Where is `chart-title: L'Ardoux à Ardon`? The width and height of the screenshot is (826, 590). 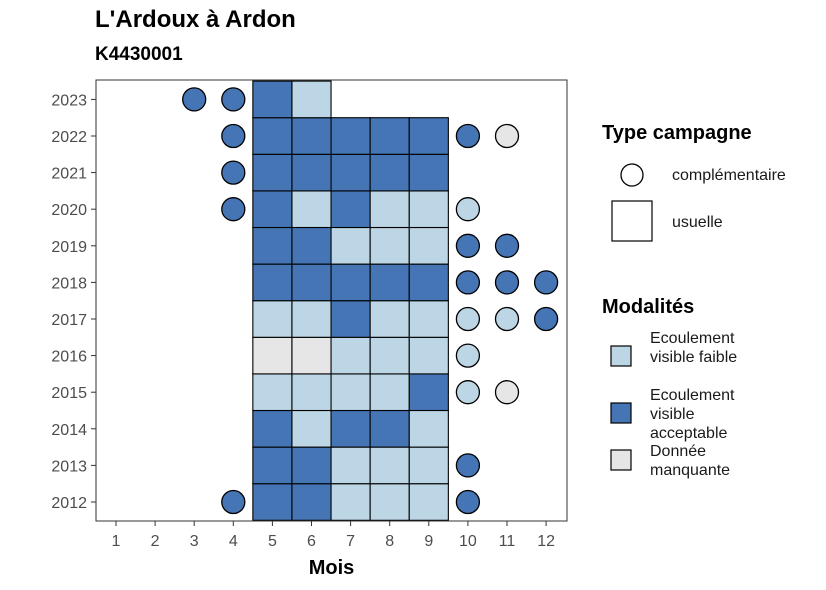 chart-title: L'Ardoux à Ardon is located at coordinates (195, 19).